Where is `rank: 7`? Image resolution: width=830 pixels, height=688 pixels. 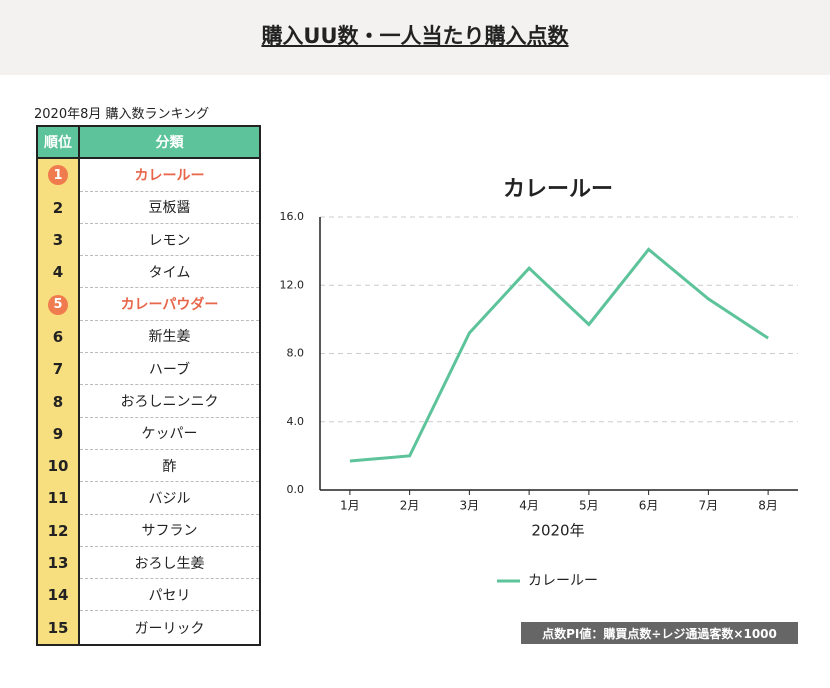
rank: 7 is located at coordinates (58, 369).